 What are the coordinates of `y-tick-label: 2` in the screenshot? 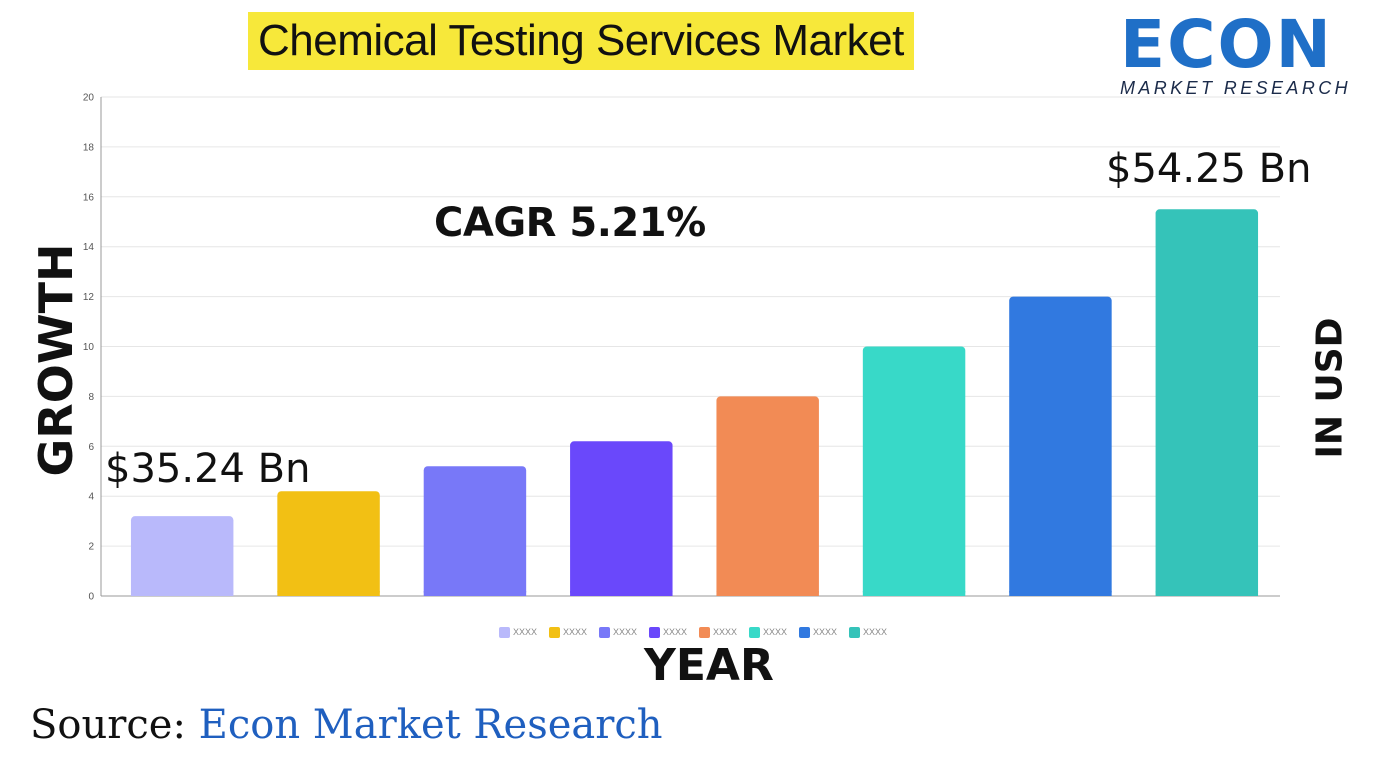 It's located at (91, 547).